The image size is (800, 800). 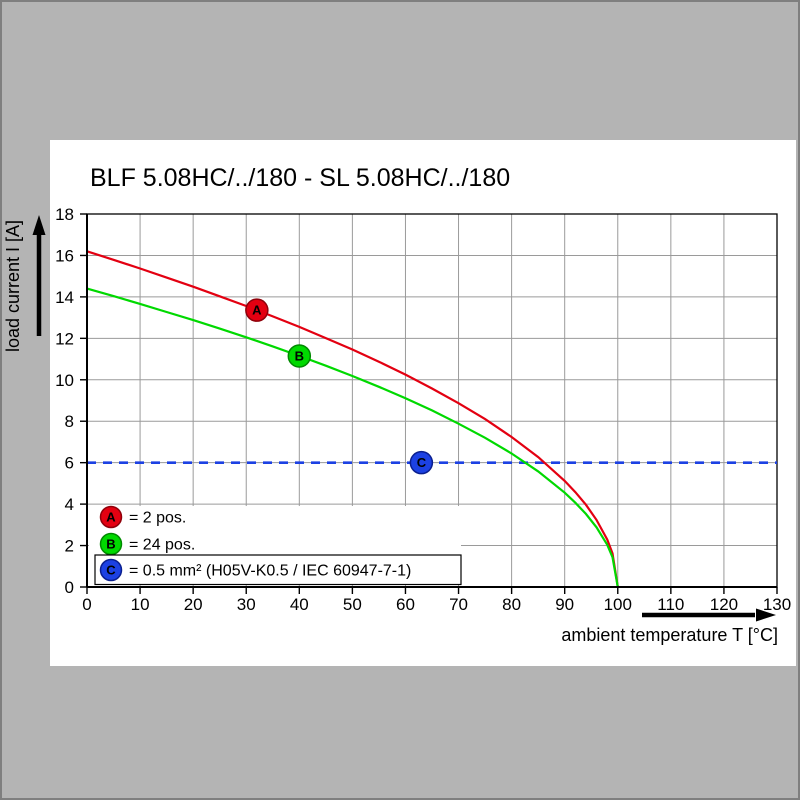 What do you see at coordinates (299, 604) in the screenshot?
I see `x-tick-label: 40` at bounding box center [299, 604].